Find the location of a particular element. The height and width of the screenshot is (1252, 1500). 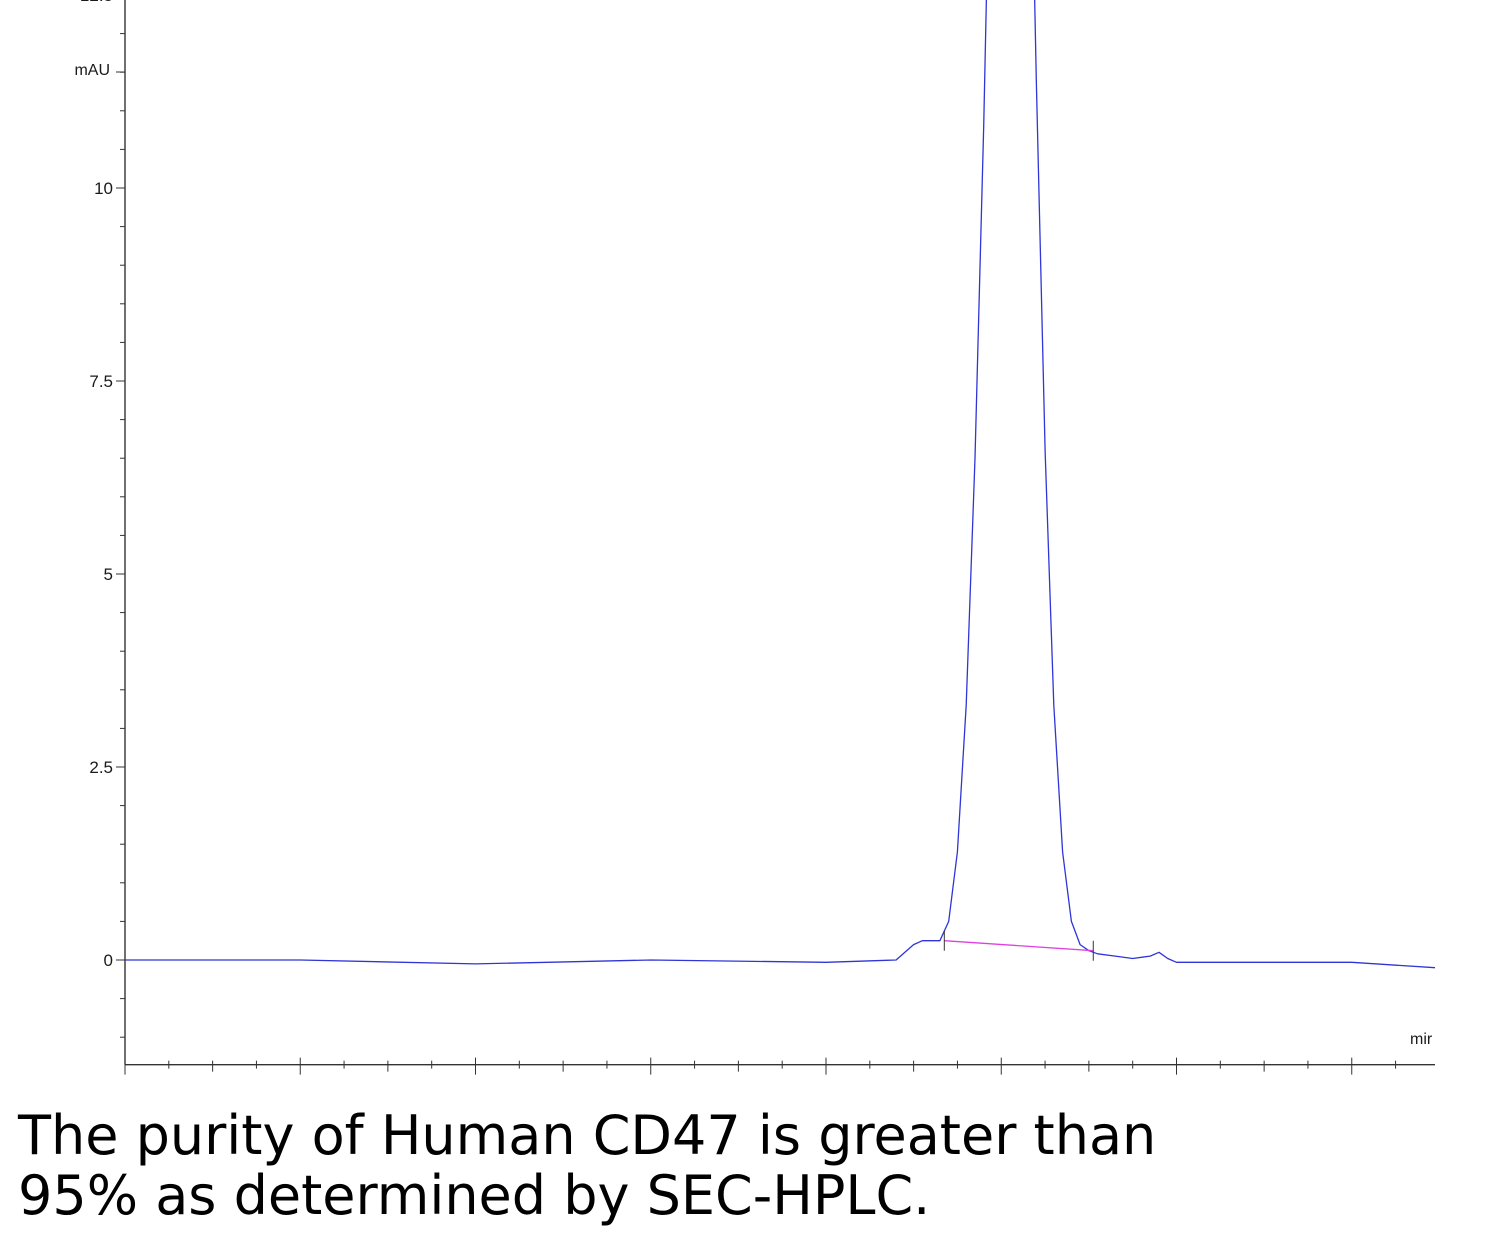

y-axis-unit-label: mAU is located at coordinates (92, 70).